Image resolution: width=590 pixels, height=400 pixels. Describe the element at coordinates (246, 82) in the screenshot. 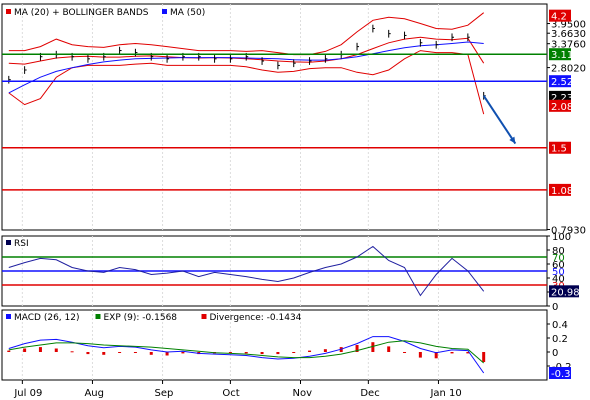

I see `bollinger-lower-line` at that location.